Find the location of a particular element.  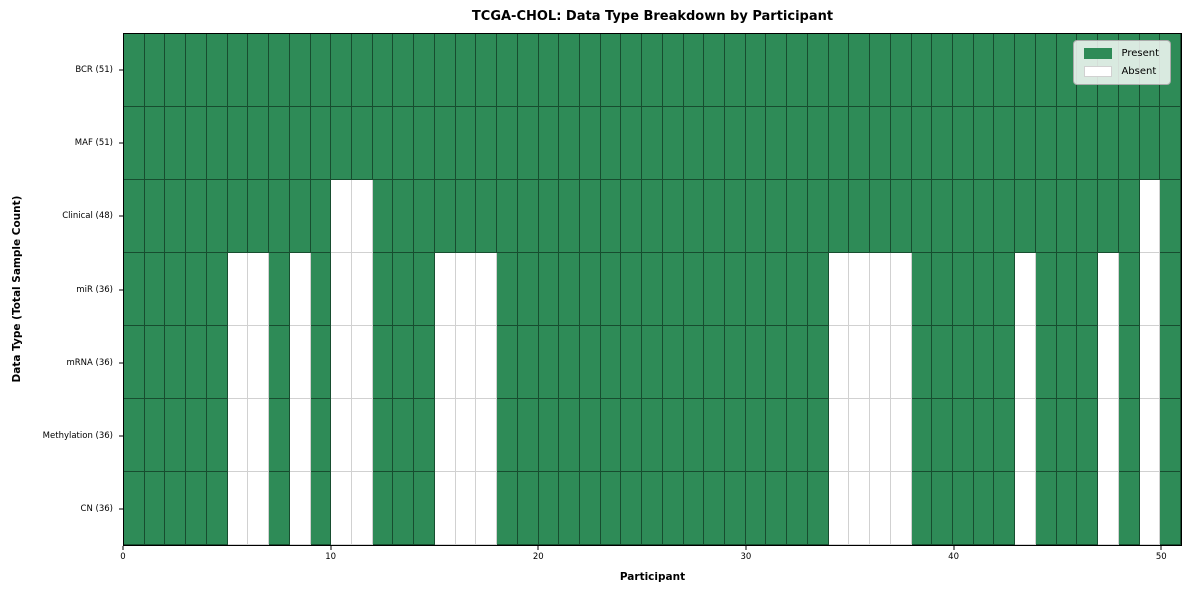

x-tick-label: 20 is located at coordinates (538, 557).